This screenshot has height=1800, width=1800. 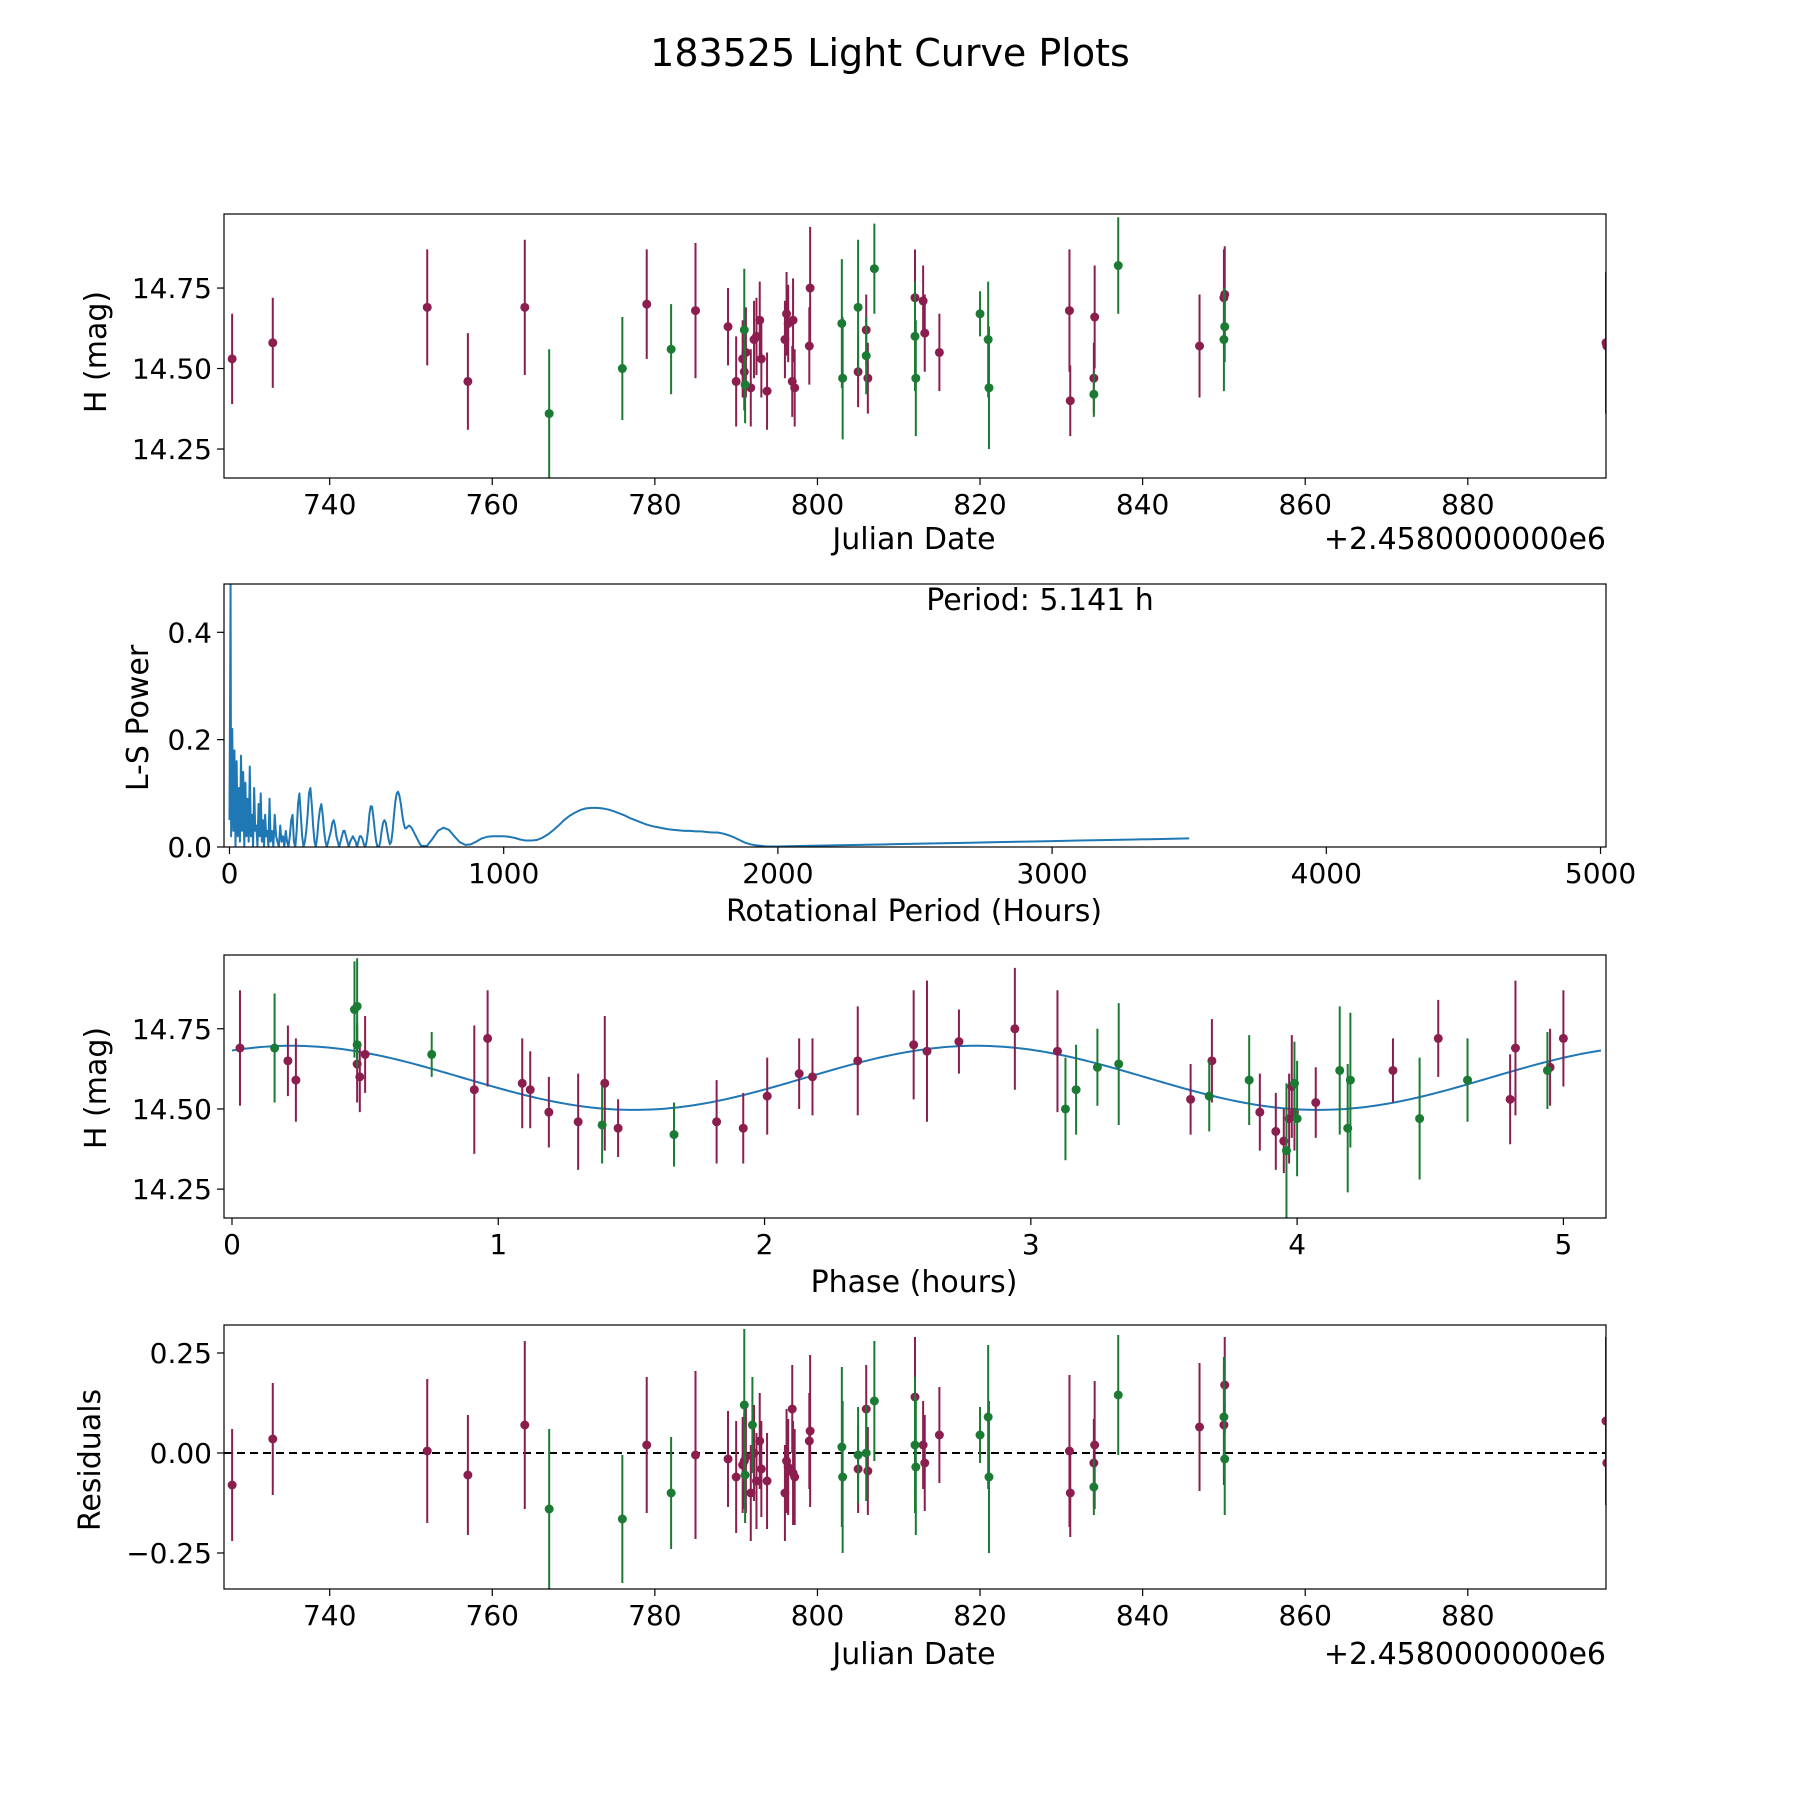 I want to click on x-tick-label: 5000, so click(x=1600, y=873).